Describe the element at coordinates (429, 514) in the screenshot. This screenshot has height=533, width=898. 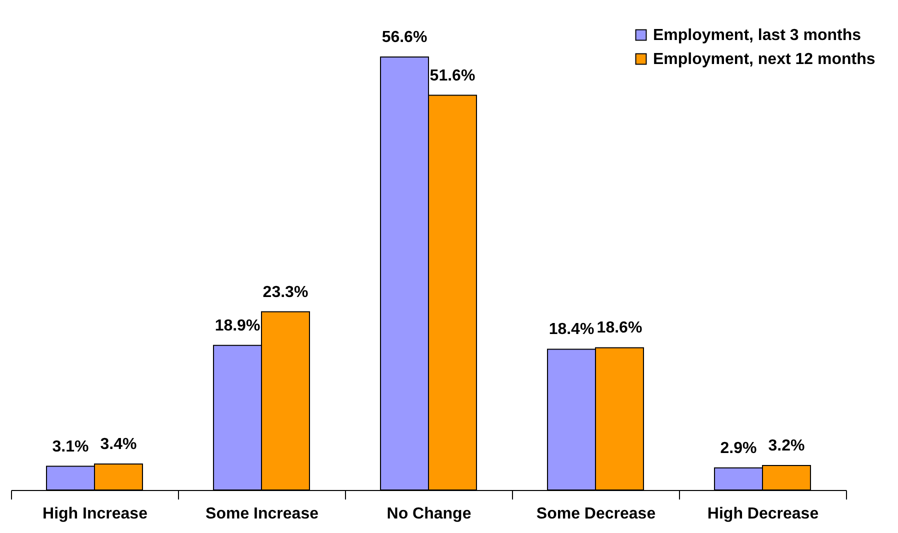
I see `x-tick-label: No Change` at that location.